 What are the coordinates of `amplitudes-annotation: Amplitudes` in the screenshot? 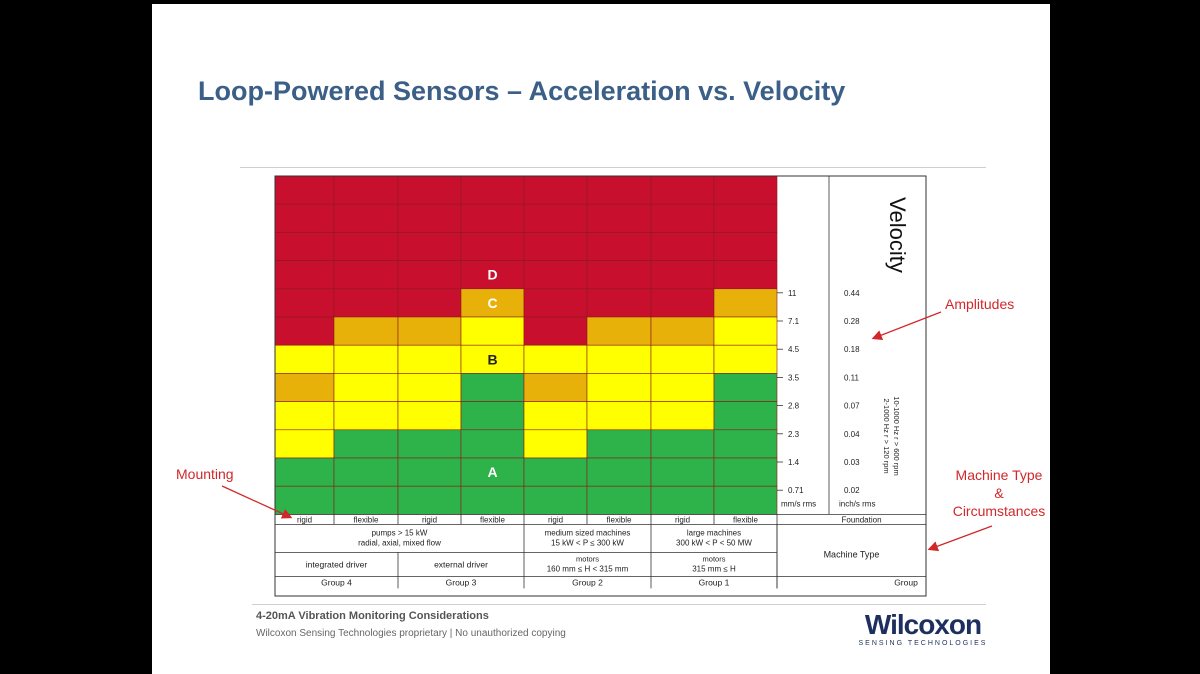 It's located at (980, 304).